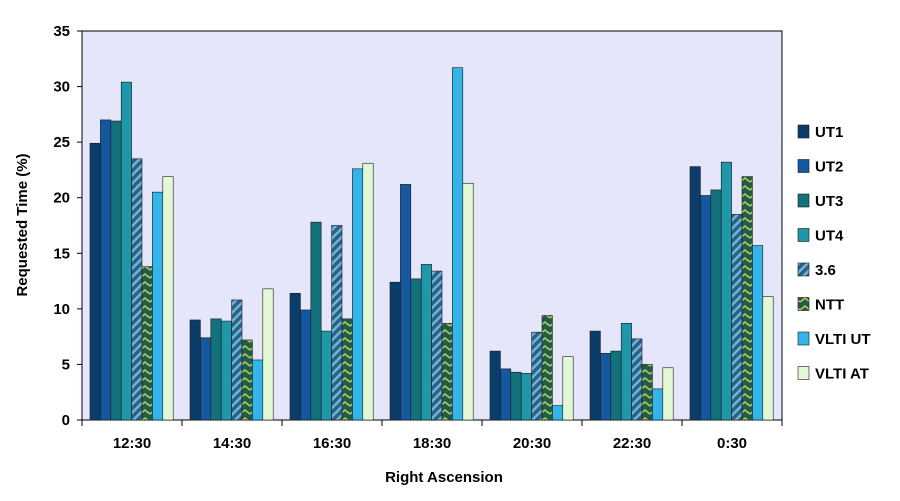 The height and width of the screenshot is (501, 900). What do you see at coordinates (432, 443) in the screenshot?
I see `x-tick-label: 18:30` at bounding box center [432, 443].